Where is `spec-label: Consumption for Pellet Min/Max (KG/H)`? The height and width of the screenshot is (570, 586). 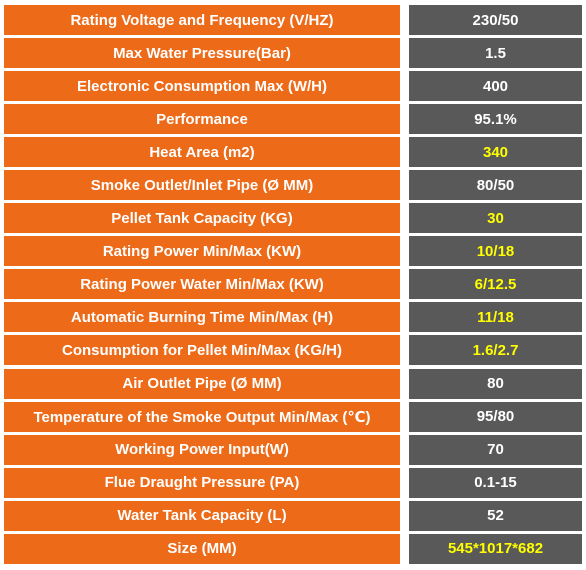
spec-label: Consumption for Pellet Min/Max (KG/H) is located at coordinates (202, 350).